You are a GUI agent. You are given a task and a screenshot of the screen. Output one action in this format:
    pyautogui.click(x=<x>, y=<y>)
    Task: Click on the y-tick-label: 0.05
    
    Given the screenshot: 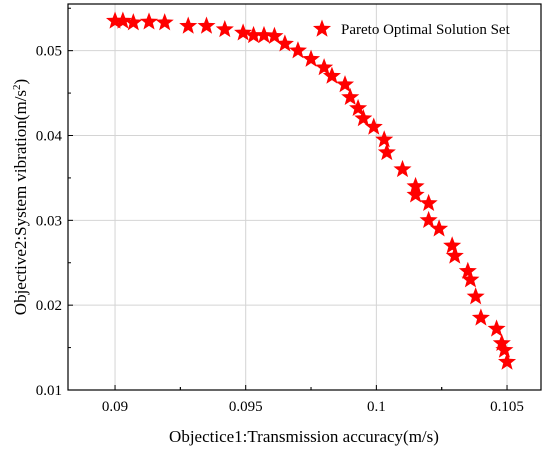 What is the action you would take?
    pyautogui.click(x=49, y=52)
    